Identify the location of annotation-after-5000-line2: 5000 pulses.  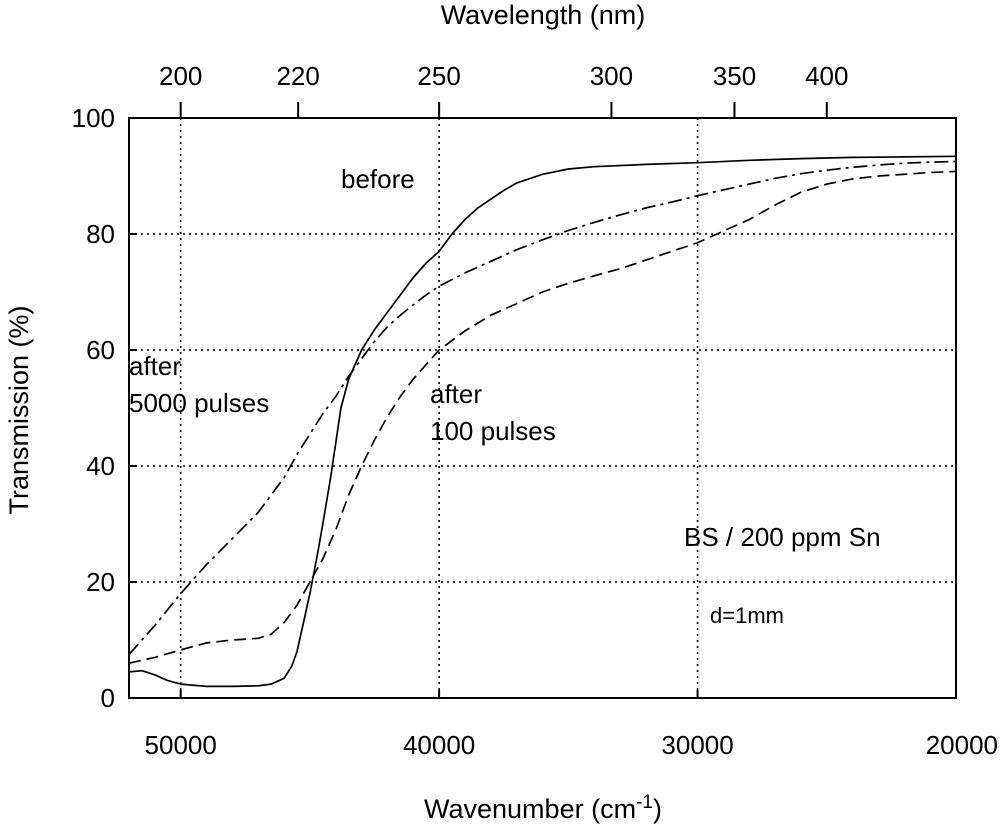
(199, 403).